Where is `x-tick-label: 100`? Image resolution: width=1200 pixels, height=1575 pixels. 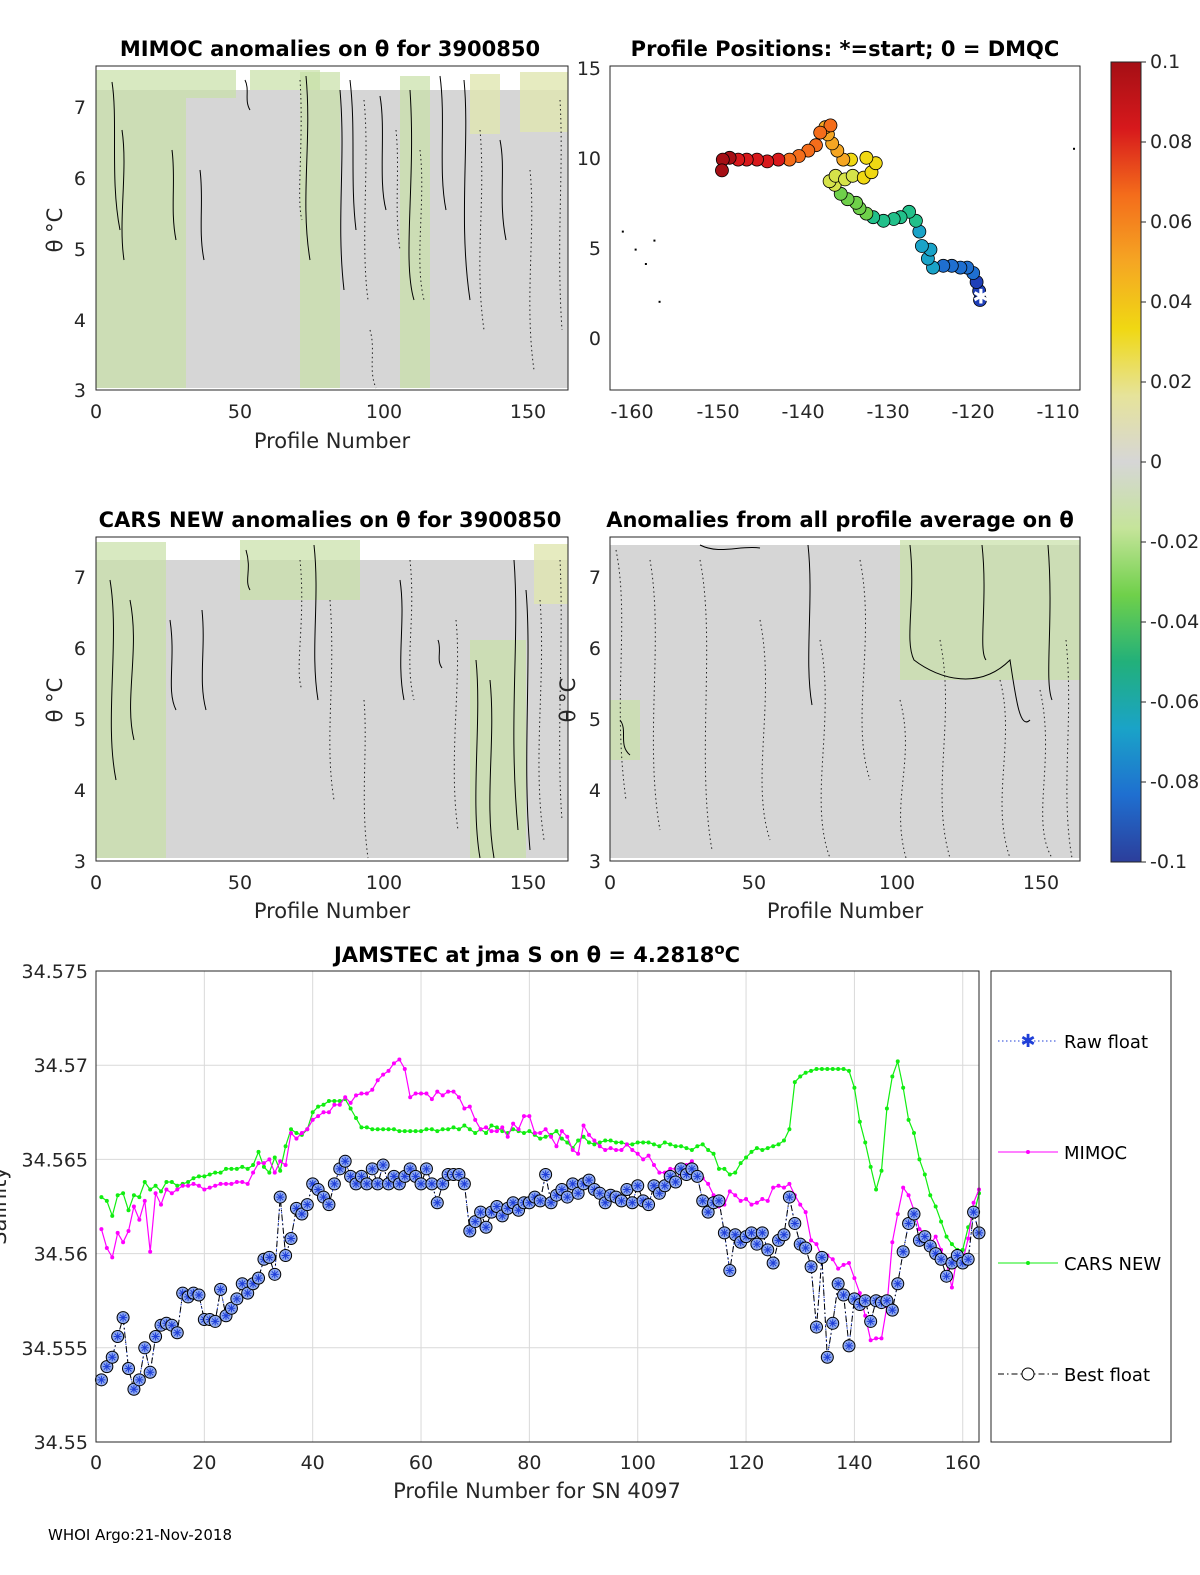 x-tick-label: 100 is located at coordinates (638, 1463).